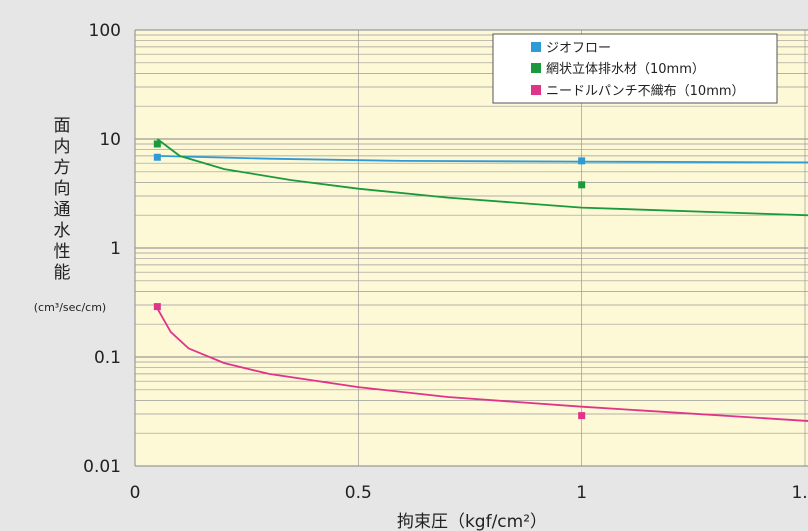 Image resolution: width=808 pixels, height=531 pixels. I want to click on legend-entry-1: 網状立体排水材（10mm）, so click(625, 69).